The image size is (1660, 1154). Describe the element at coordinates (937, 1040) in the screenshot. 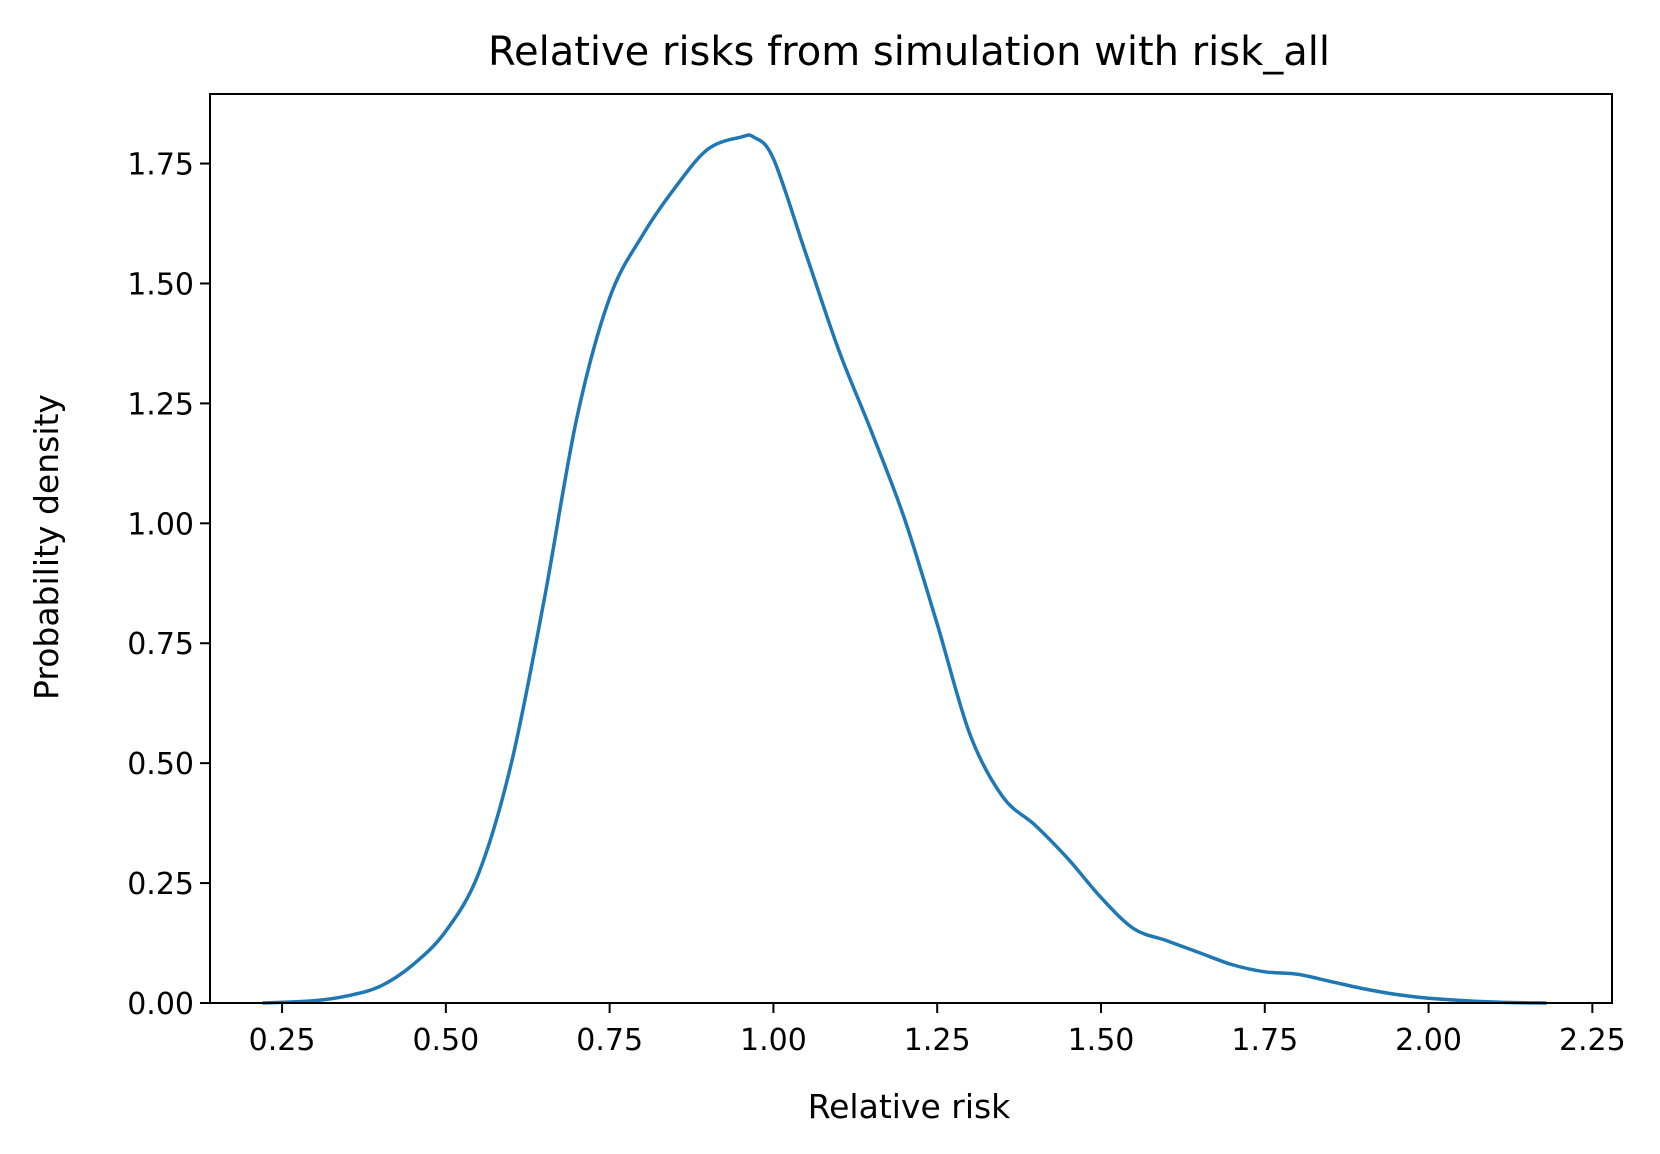

I see `x-tick-label: 1.25` at that location.